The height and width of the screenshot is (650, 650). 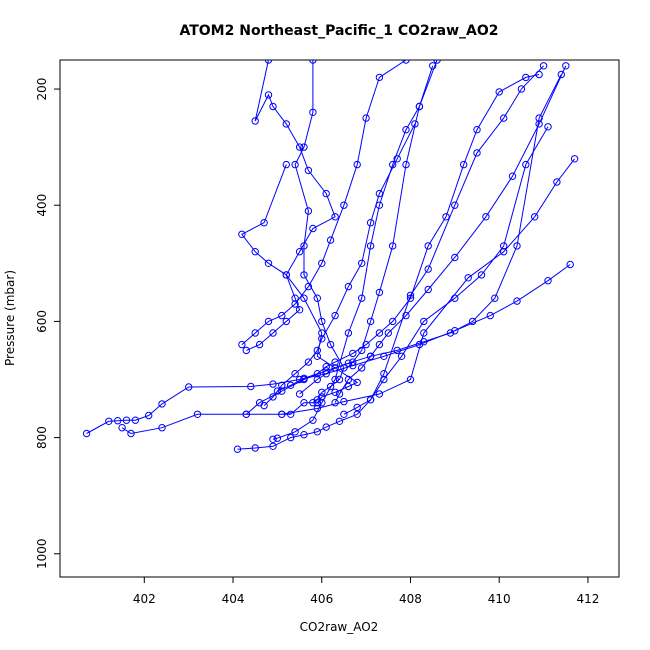 What do you see at coordinates (233, 599) in the screenshot?
I see `x-tick-label: 404` at bounding box center [233, 599].